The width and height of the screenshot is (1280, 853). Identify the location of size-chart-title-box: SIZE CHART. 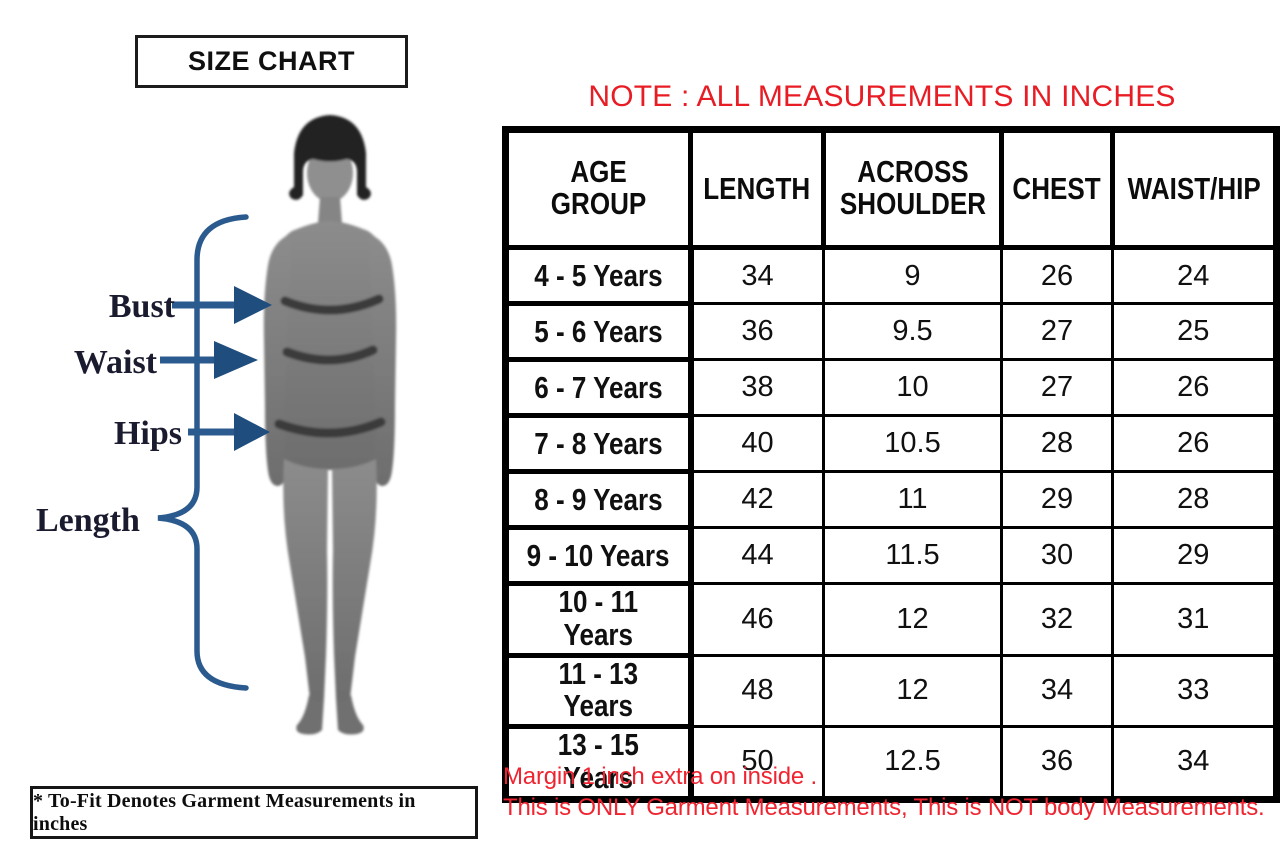
(271, 61).